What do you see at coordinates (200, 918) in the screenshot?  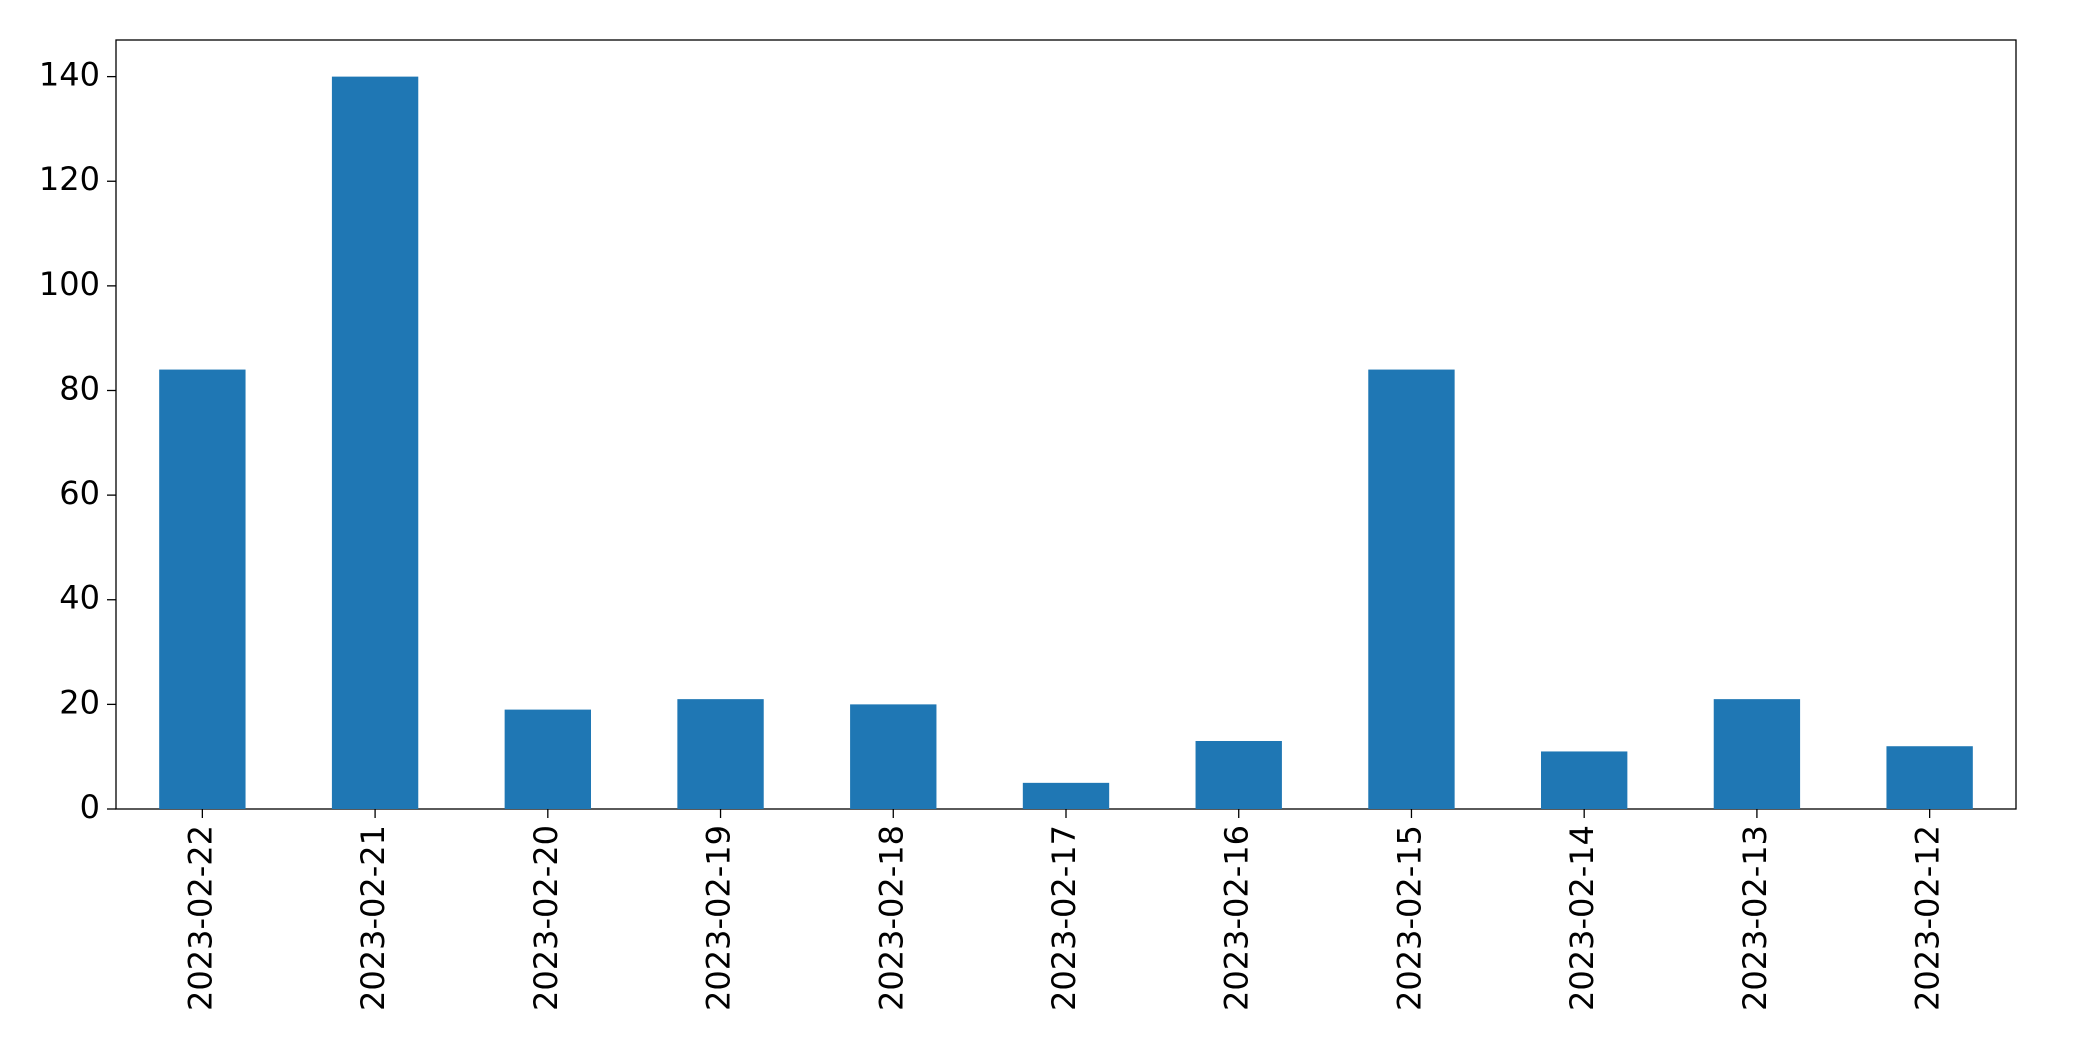 I see `x-tick-label: 2023-02-22` at bounding box center [200, 918].